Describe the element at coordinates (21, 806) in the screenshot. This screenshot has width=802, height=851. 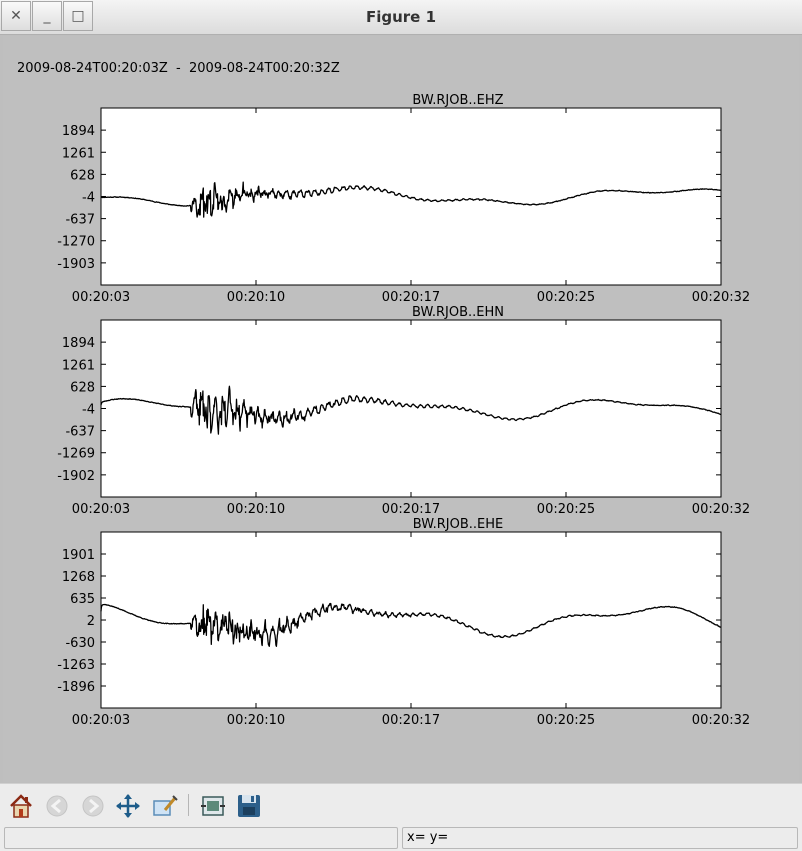
I see `home-icon` at that location.